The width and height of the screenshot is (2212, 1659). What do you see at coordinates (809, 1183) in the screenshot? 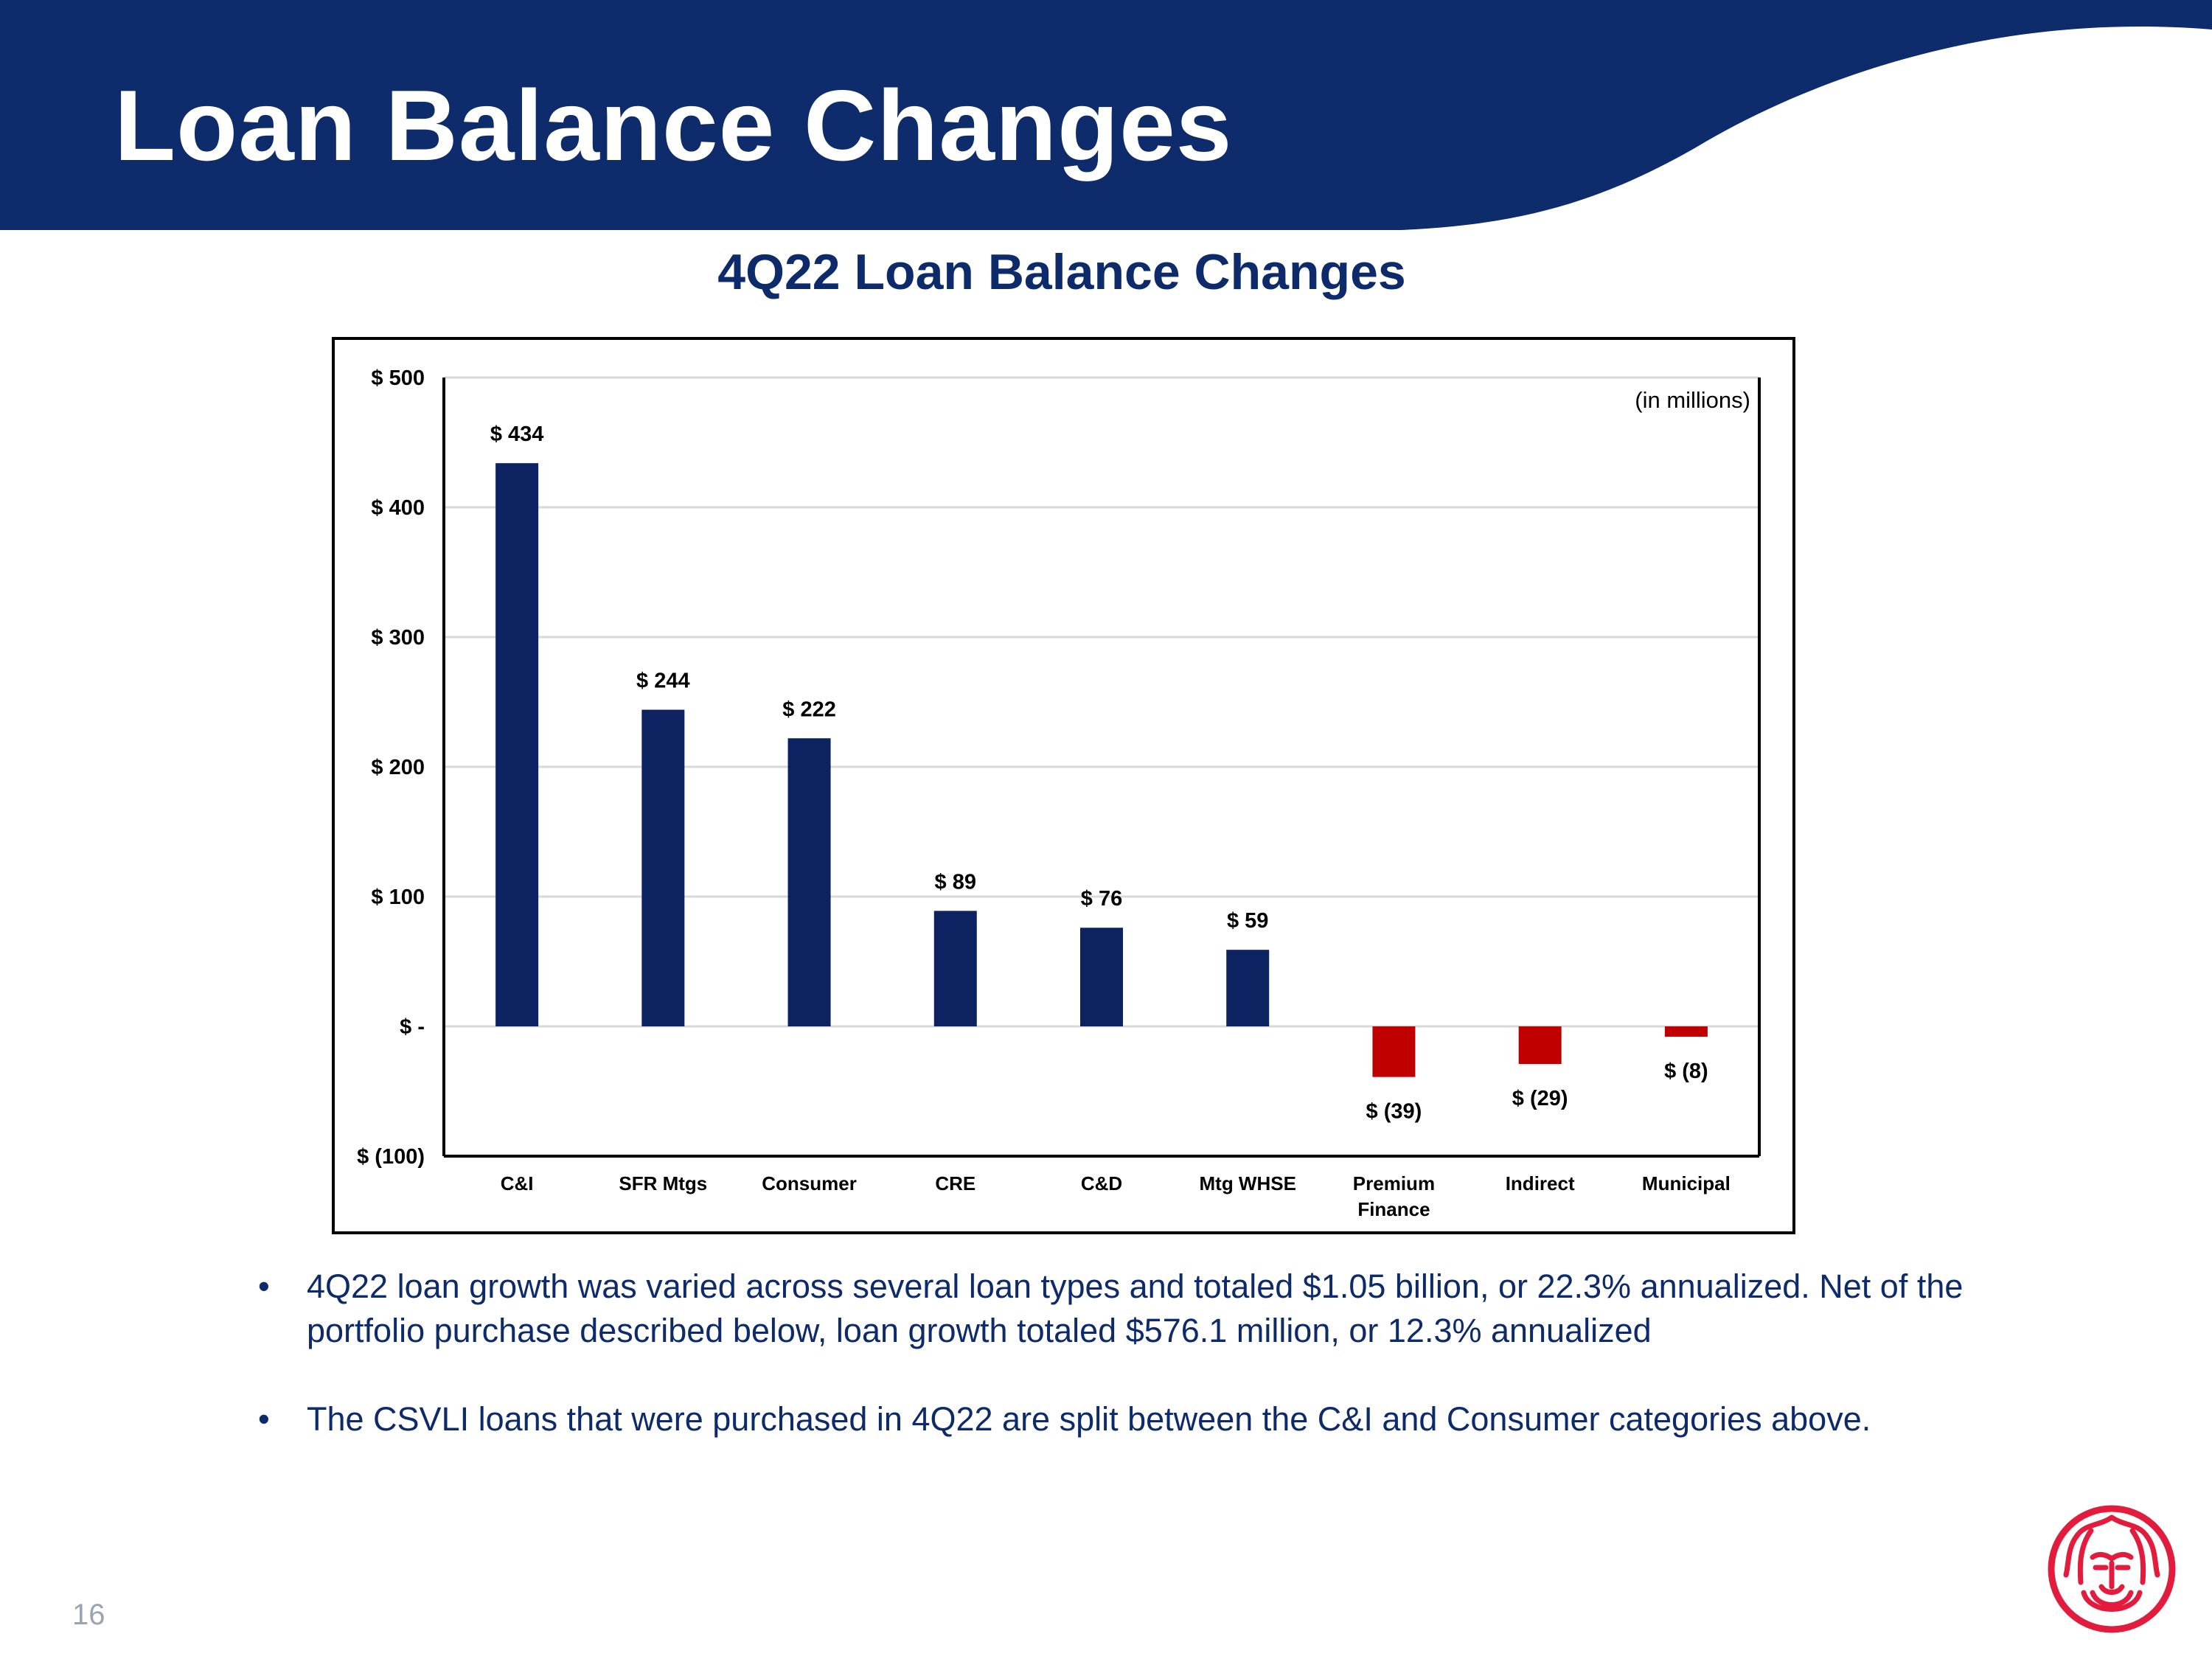
I see `x-tick-label: Consumer` at bounding box center [809, 1183].